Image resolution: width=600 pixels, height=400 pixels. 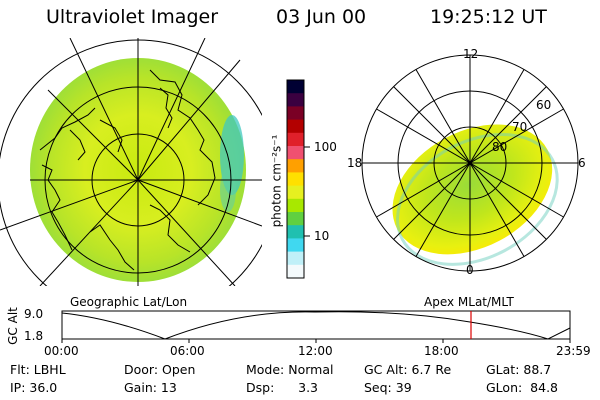 I want to click on info-dsp: Dsp: 3.3, so click(x=282, y=387).